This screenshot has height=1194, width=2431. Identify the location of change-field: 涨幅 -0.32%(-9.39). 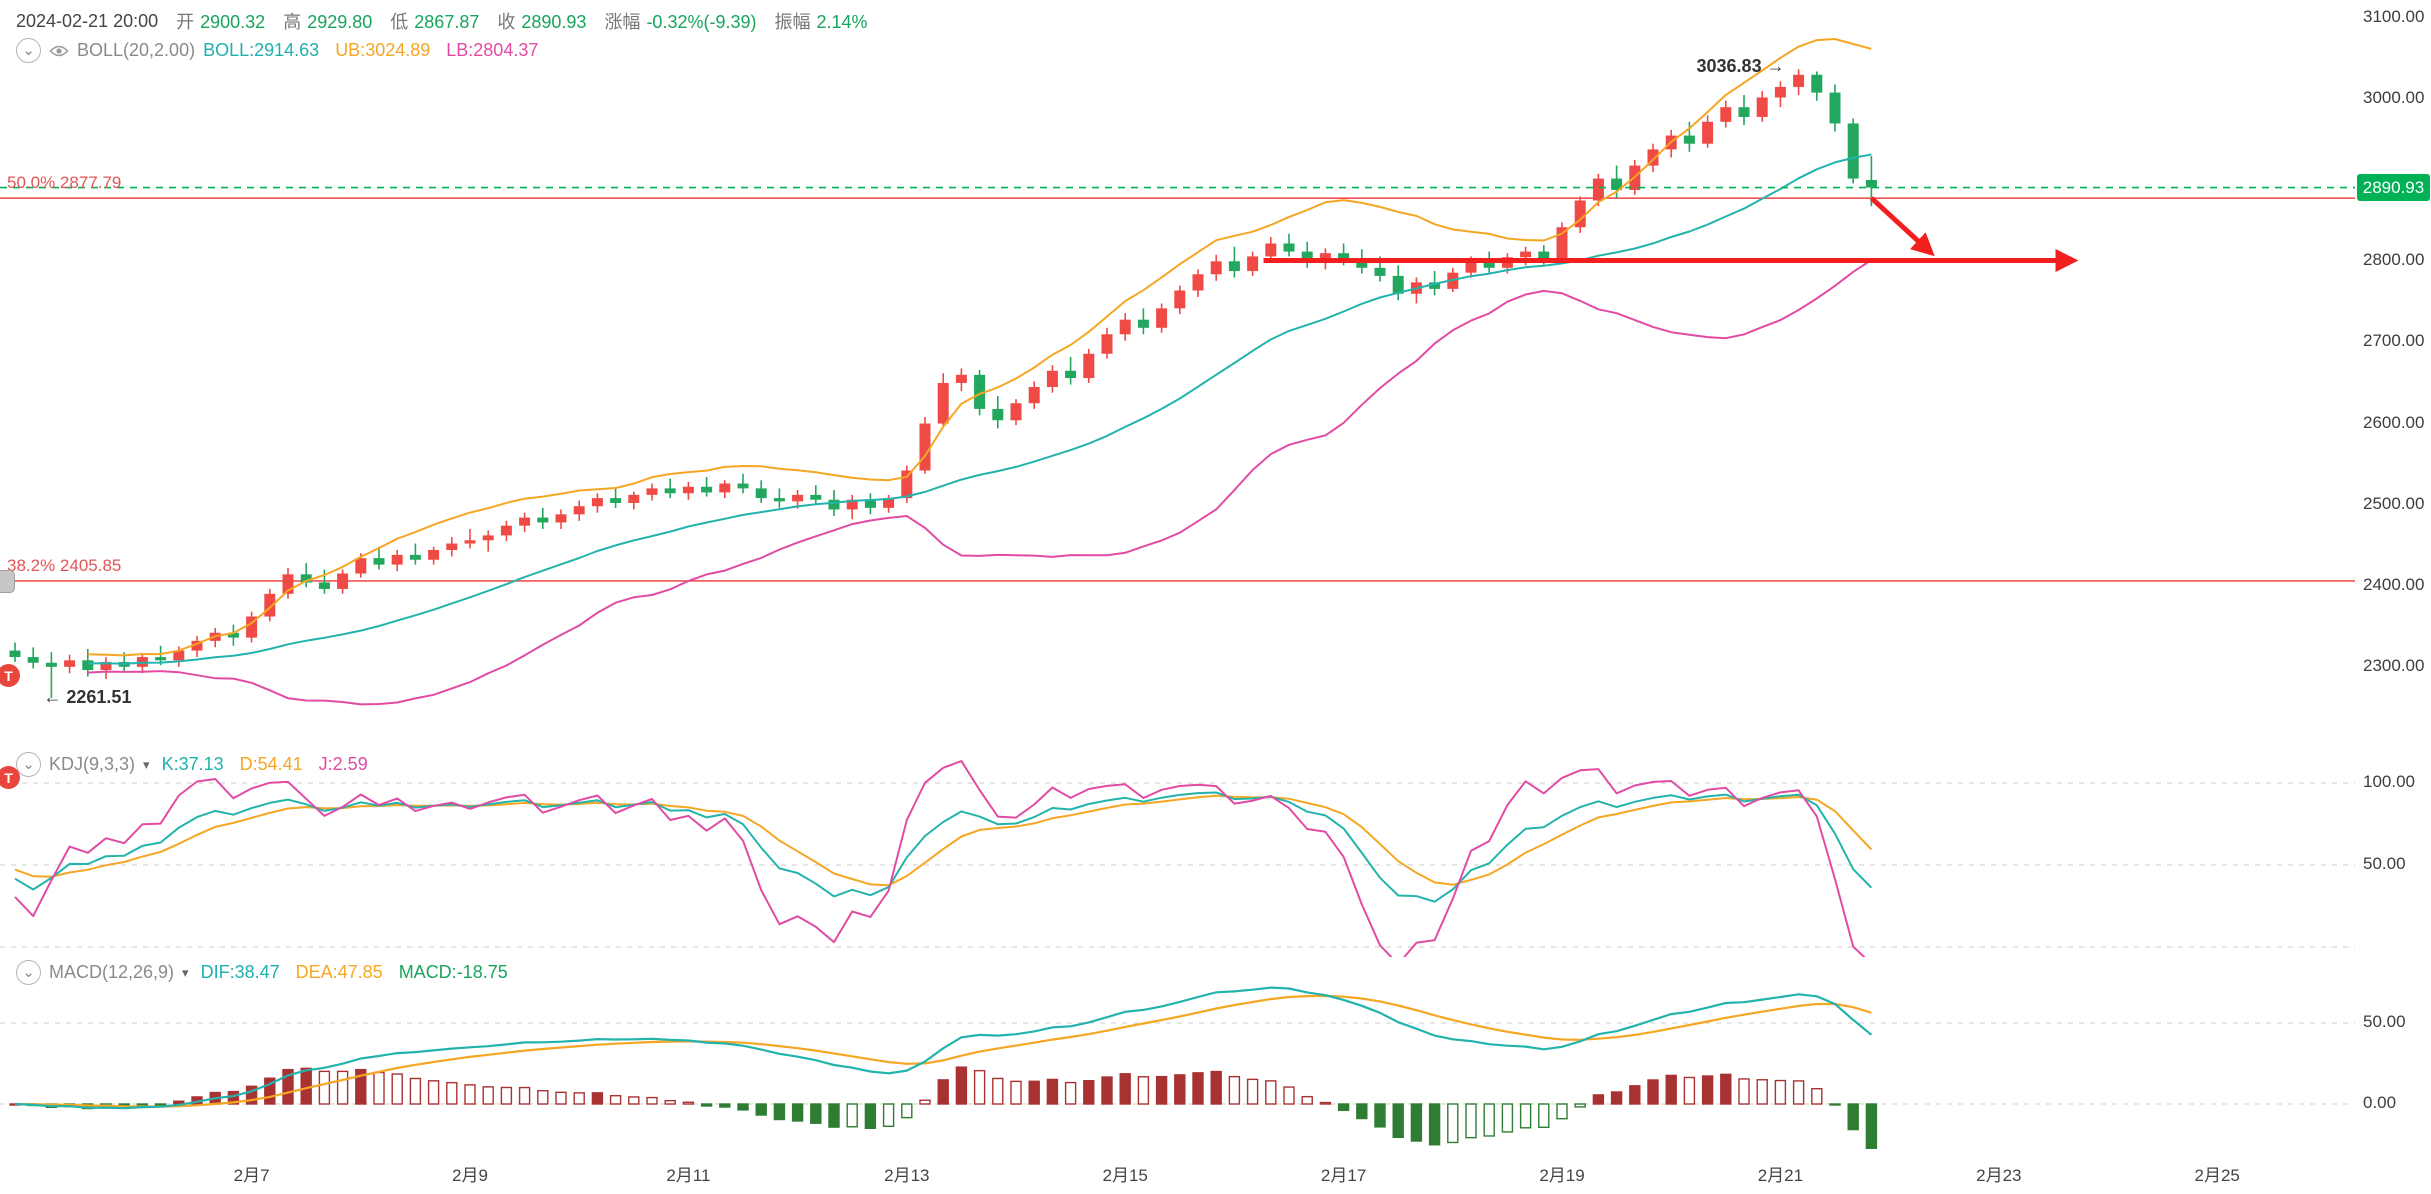
(680, 21).